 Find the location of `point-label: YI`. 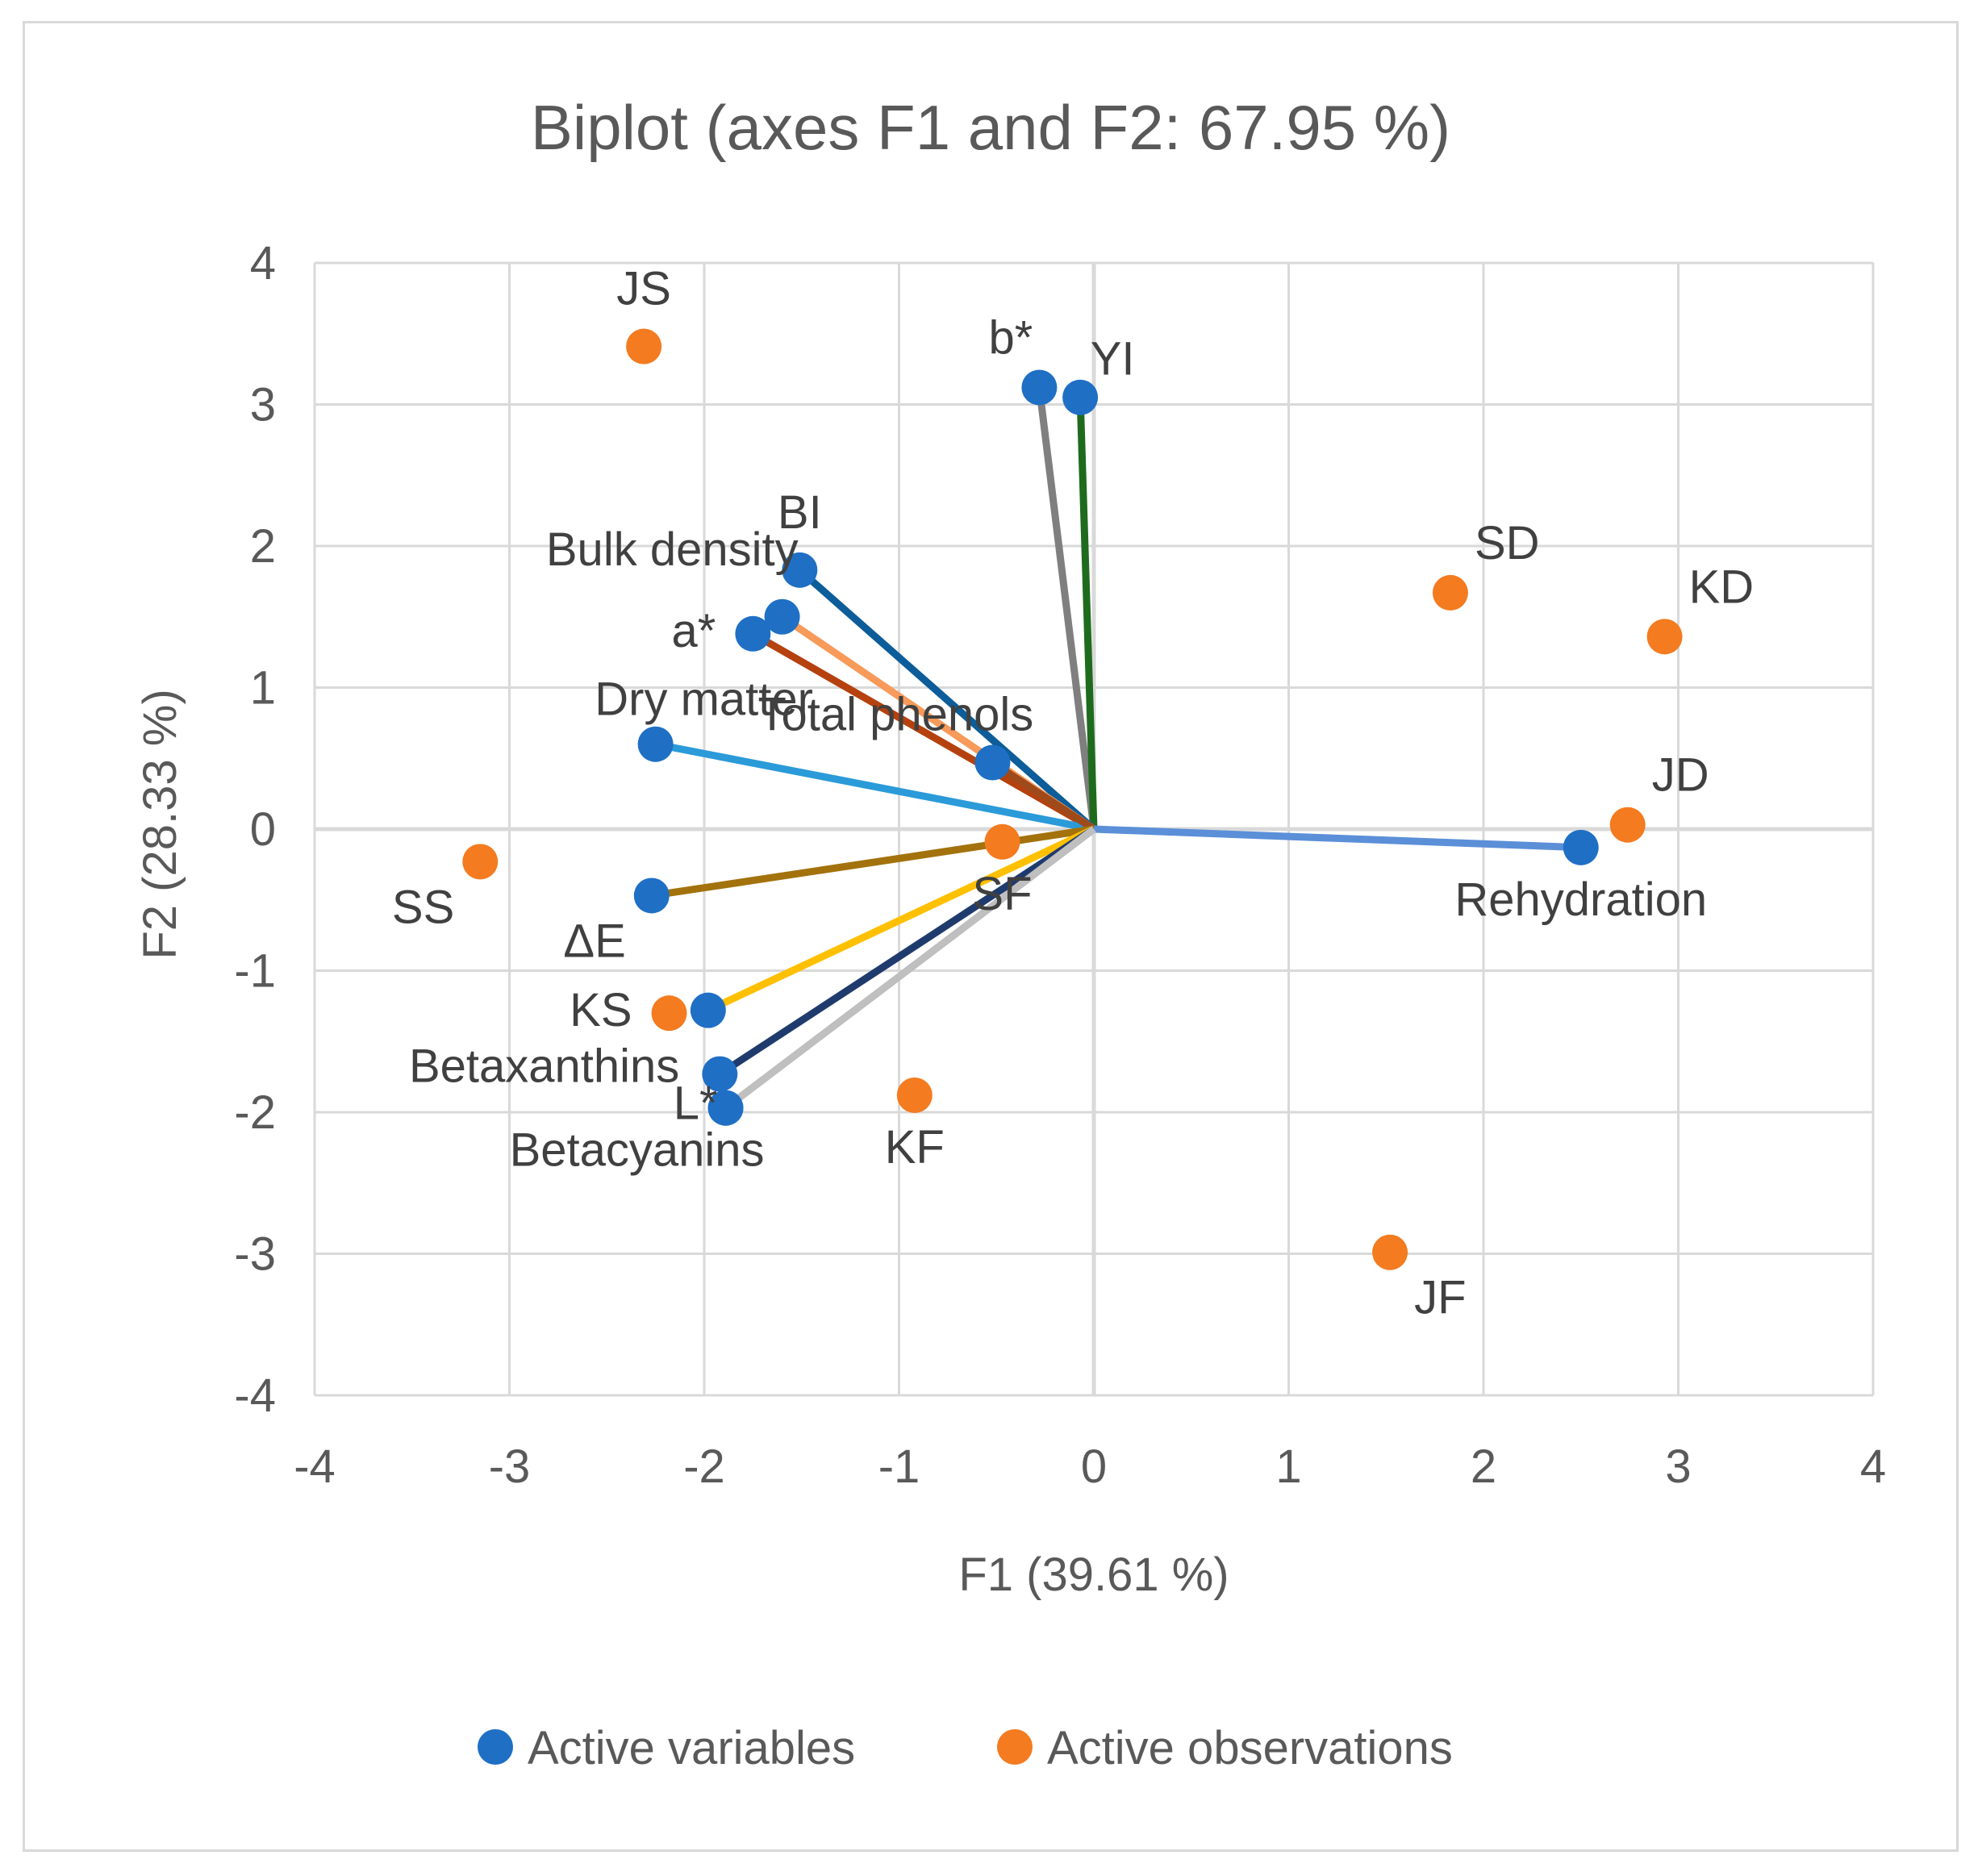

point-label: YI is located at coordinates (1113, 359).